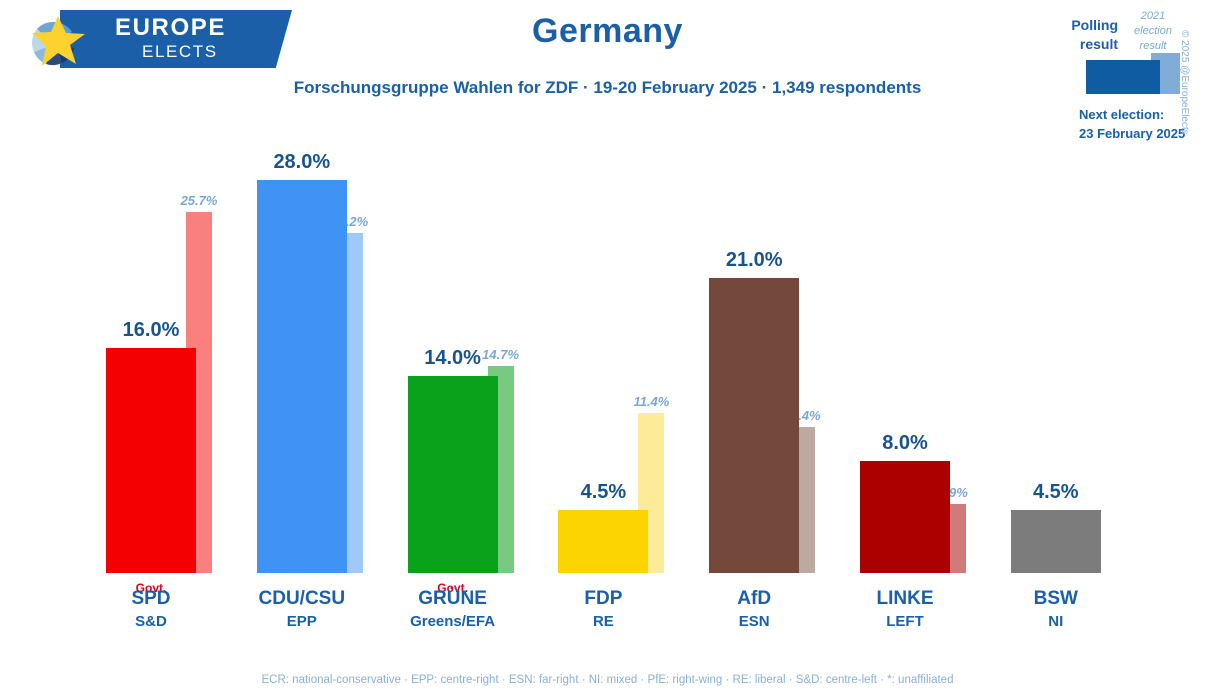  I want to click on bar-label-previous-result: 14.7%, so click(501, 355).